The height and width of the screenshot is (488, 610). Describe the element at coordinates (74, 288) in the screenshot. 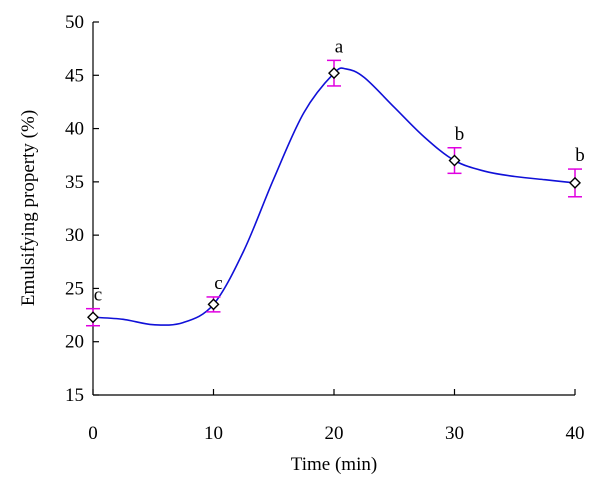

I see `y-tick-label: 25` at that location.